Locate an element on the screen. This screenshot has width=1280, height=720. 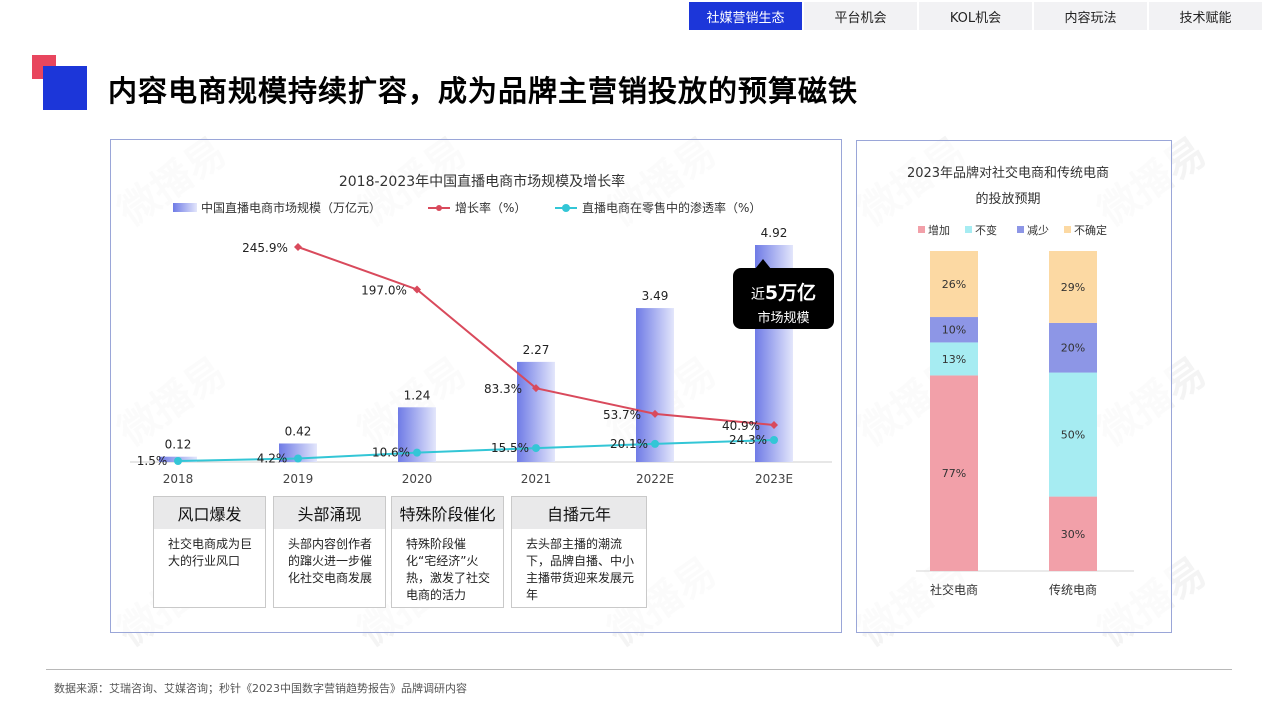
top-nav: 社媒营销生态 平台机会 KOL机会 内容玩法 技术赋能 is located at coordinates (975, 16).